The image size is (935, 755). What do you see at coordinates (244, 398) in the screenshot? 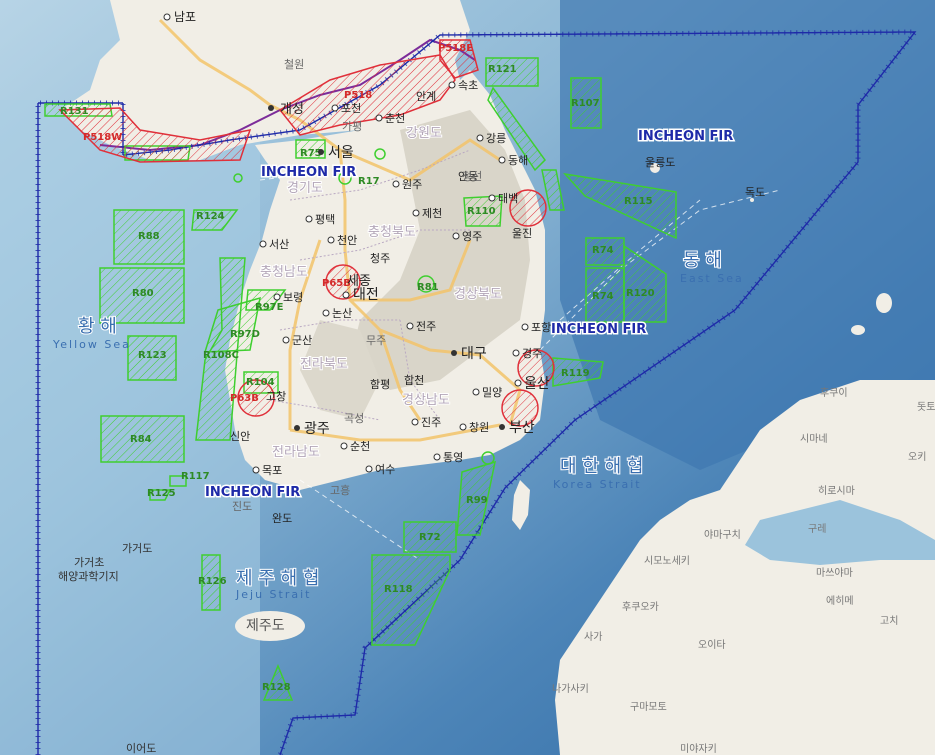
I see `prohibited-label: P63B` at bounding box center [244, 398].